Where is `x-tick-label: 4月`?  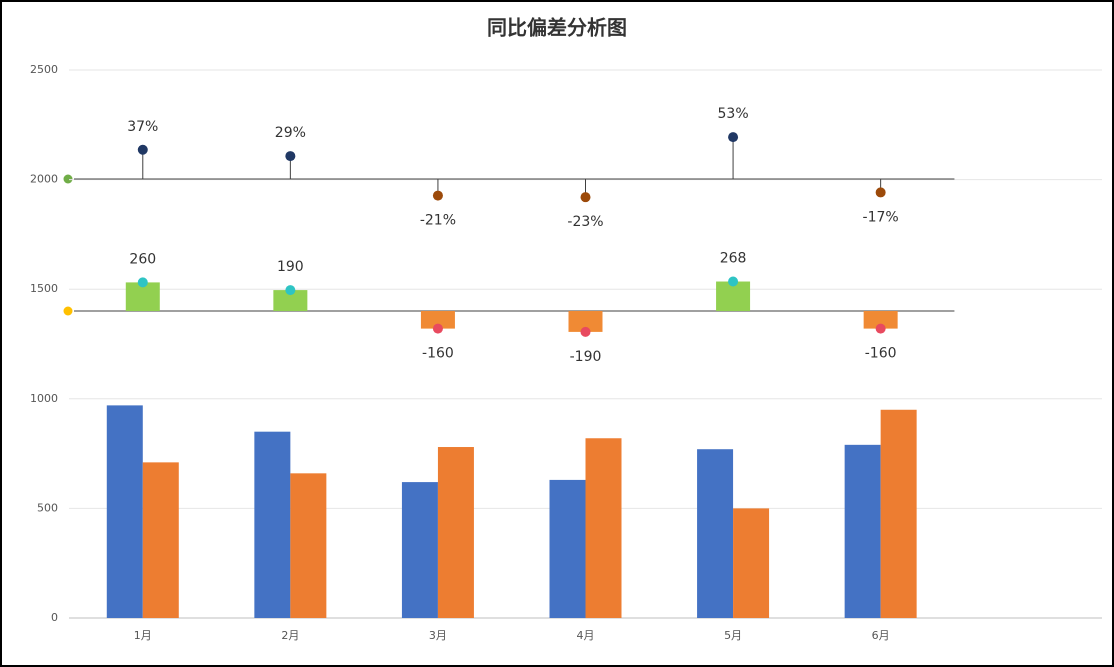 x-tick-label: 4月 is located at coordinates (586, 635).